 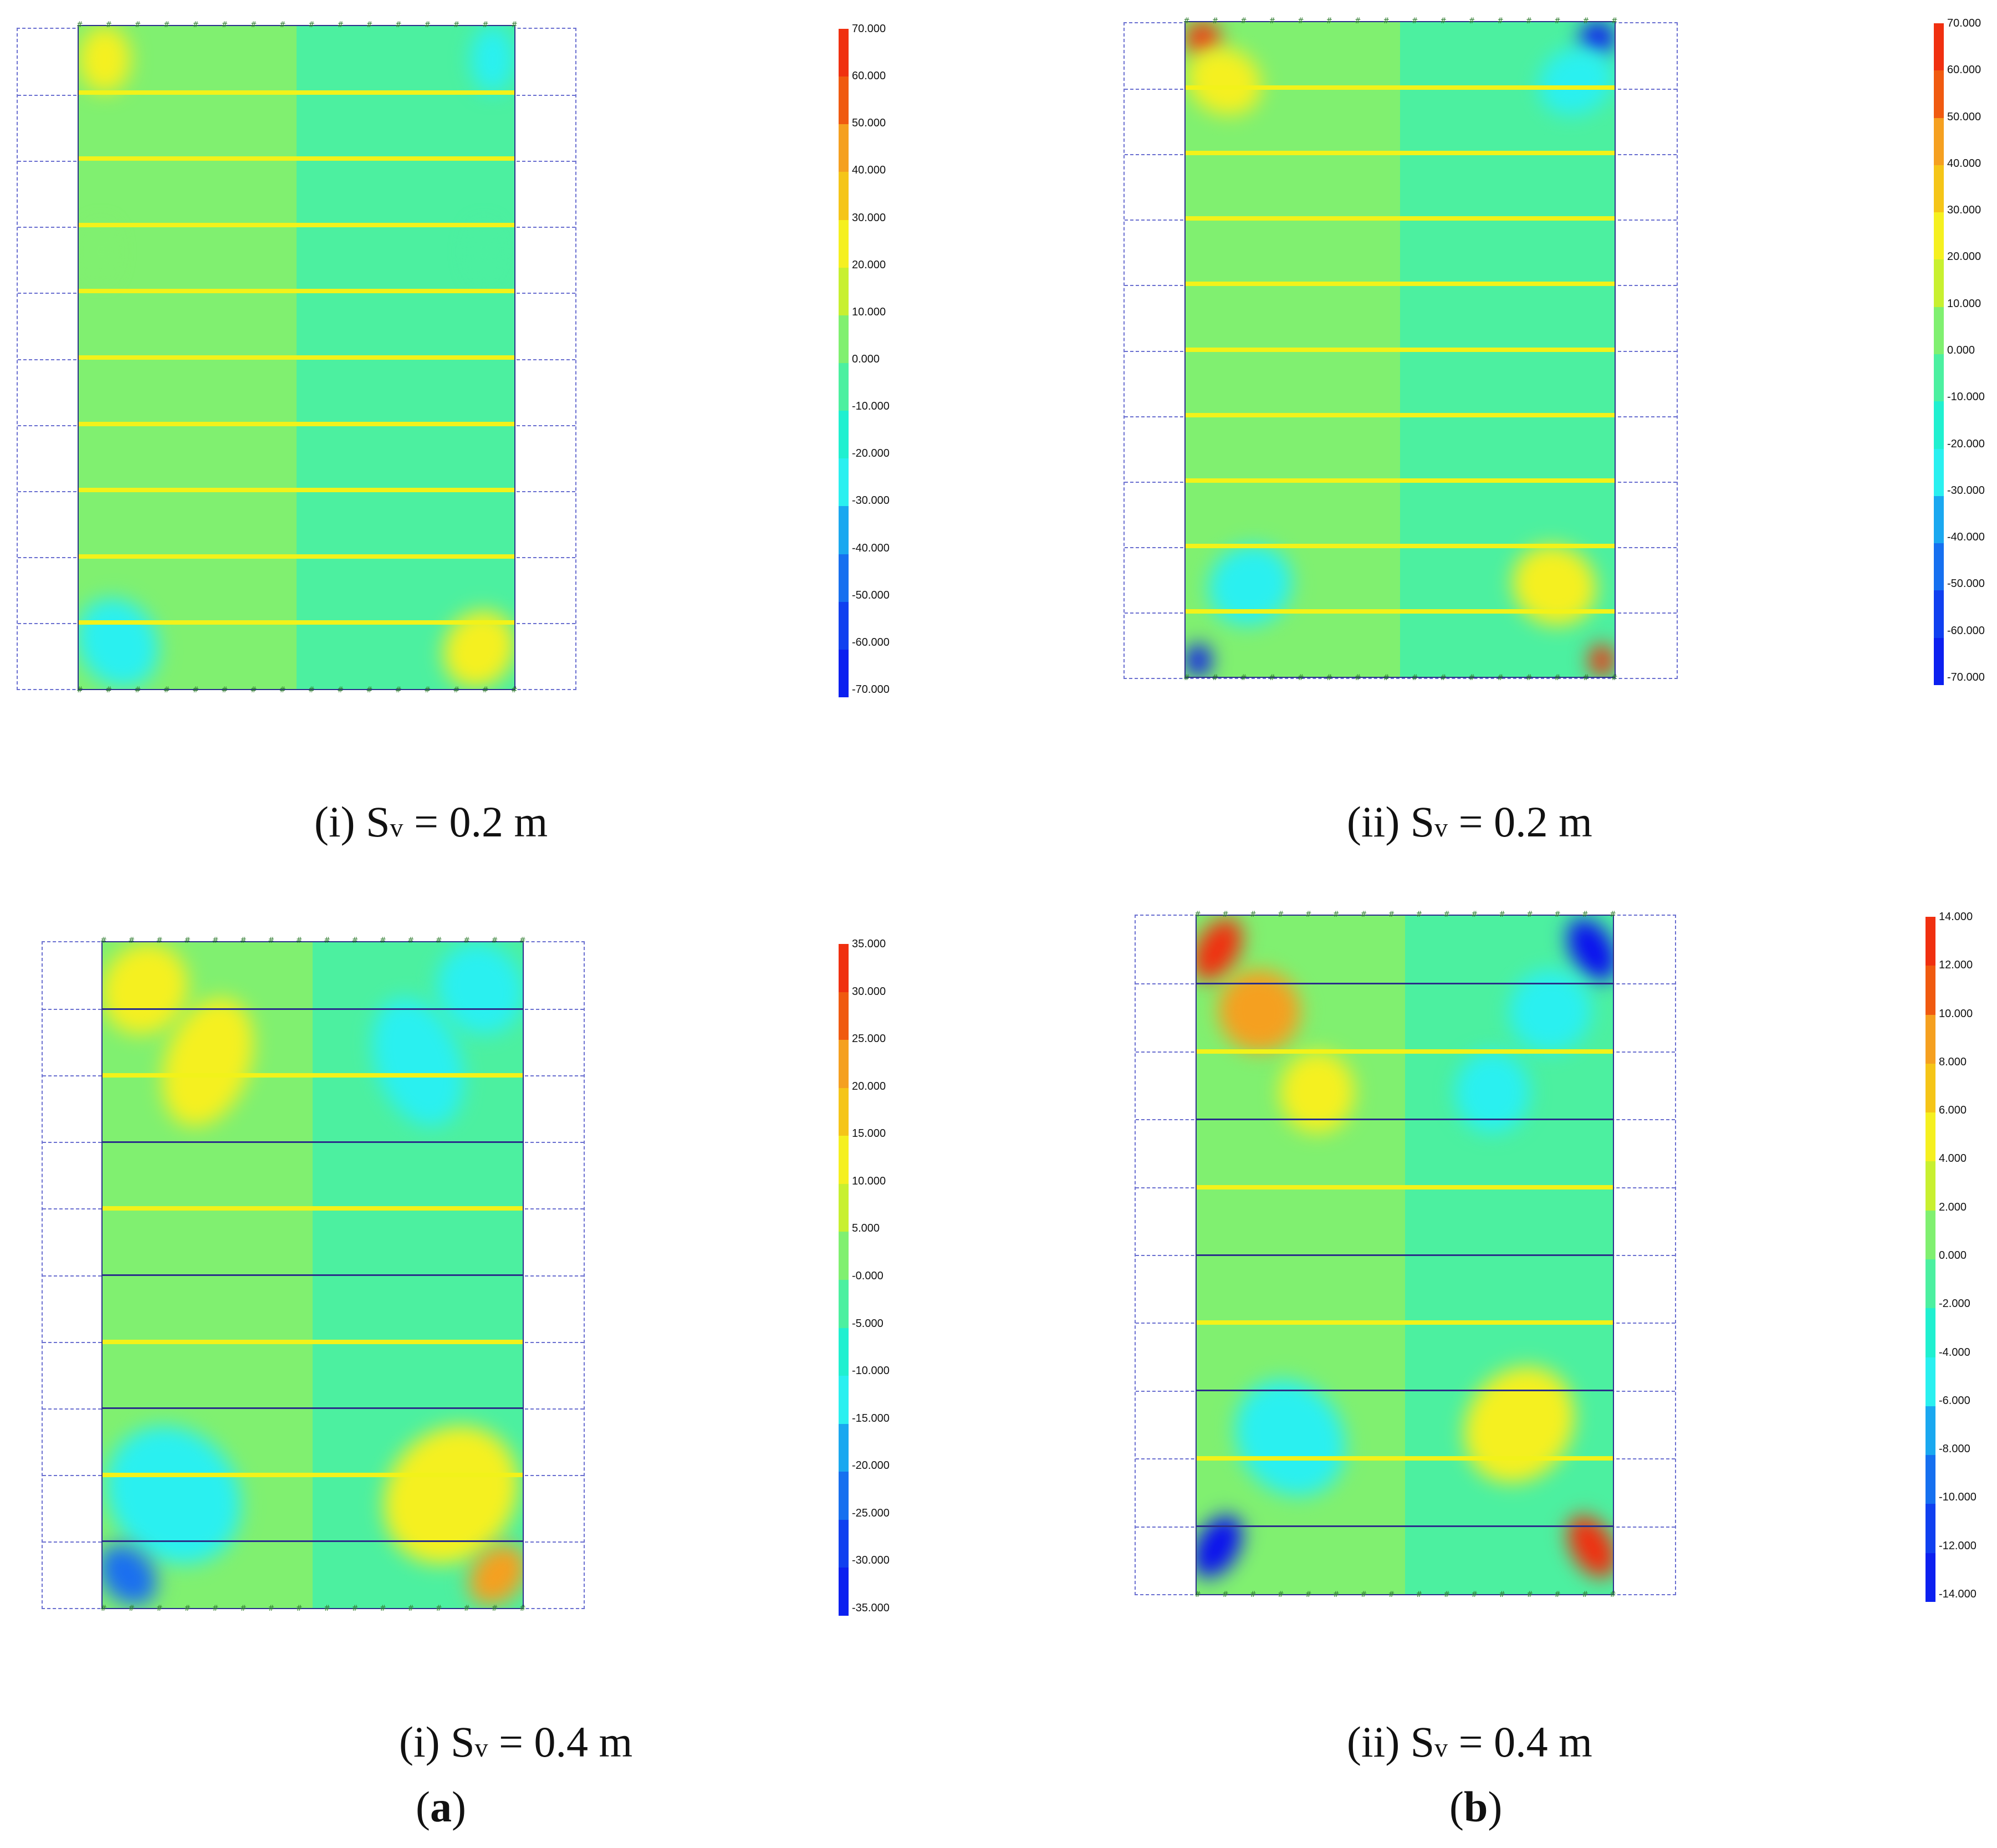 What do you see at coordinates (1964, 70) in the screenshot?
I see `colorbar-tick-label: 60.000` at bounding box center [1964, 70].